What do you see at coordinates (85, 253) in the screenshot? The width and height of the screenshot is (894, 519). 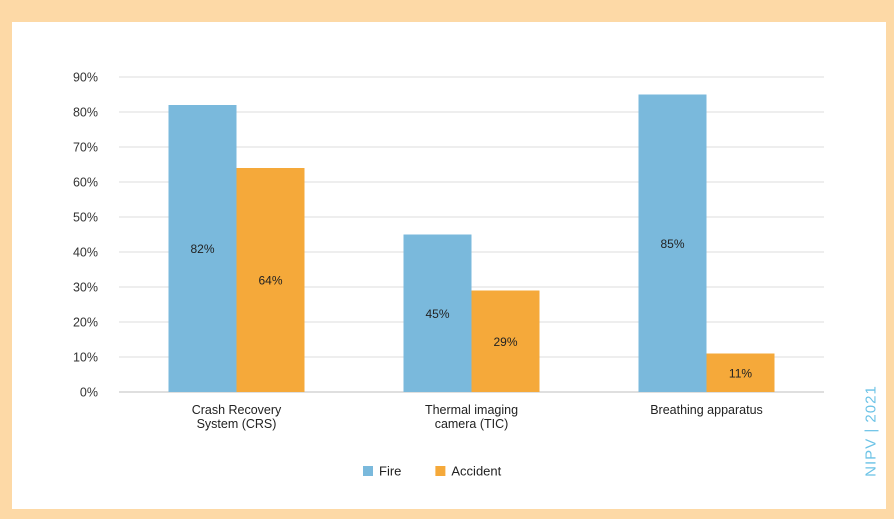 I see `y-tick-label: 40%` at bounding box center [85, 253].